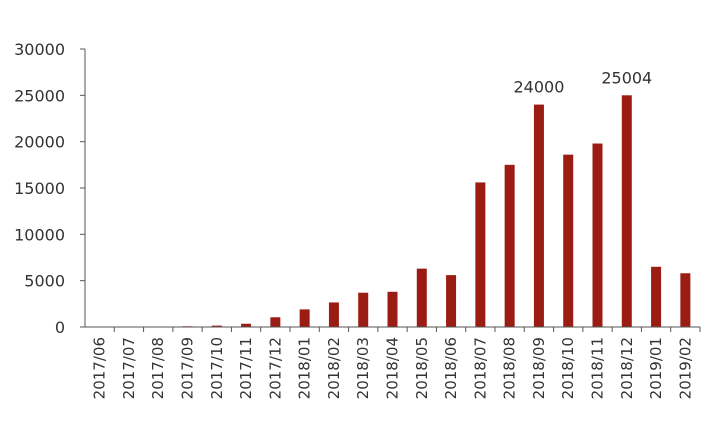 This screenshot has width=724, height=426. I want to click on x-tick-label: 2017/11, so click(246, 368).